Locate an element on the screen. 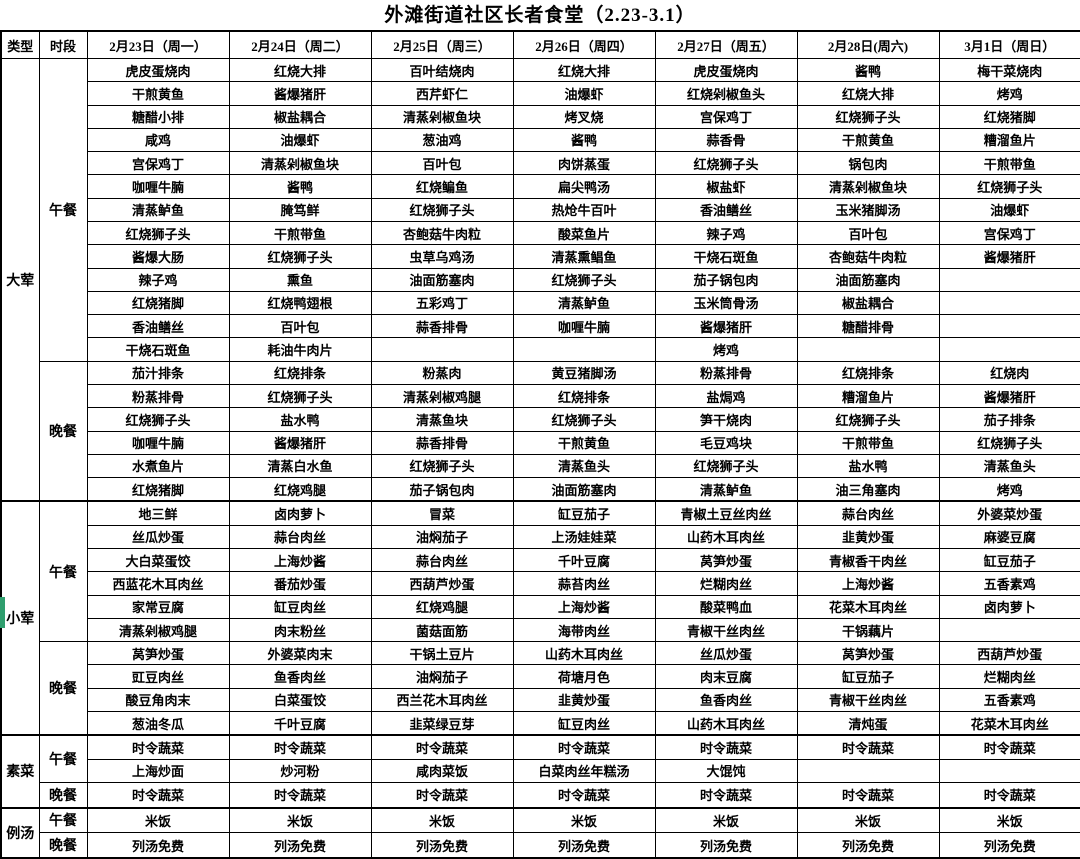 This screenshot has height=859, width=1080. menu-cell: 红烧大排 is located at coordinates (584, 70).